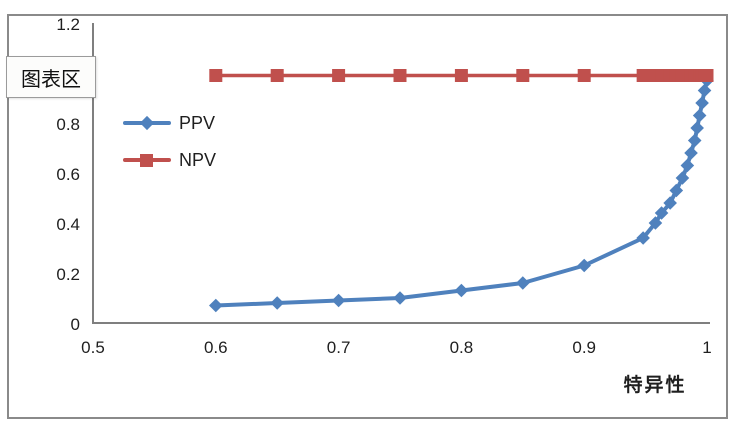 The height and width of the screenshot is (430, 732). I want to click on legend-square-icon, so click(146, 160).